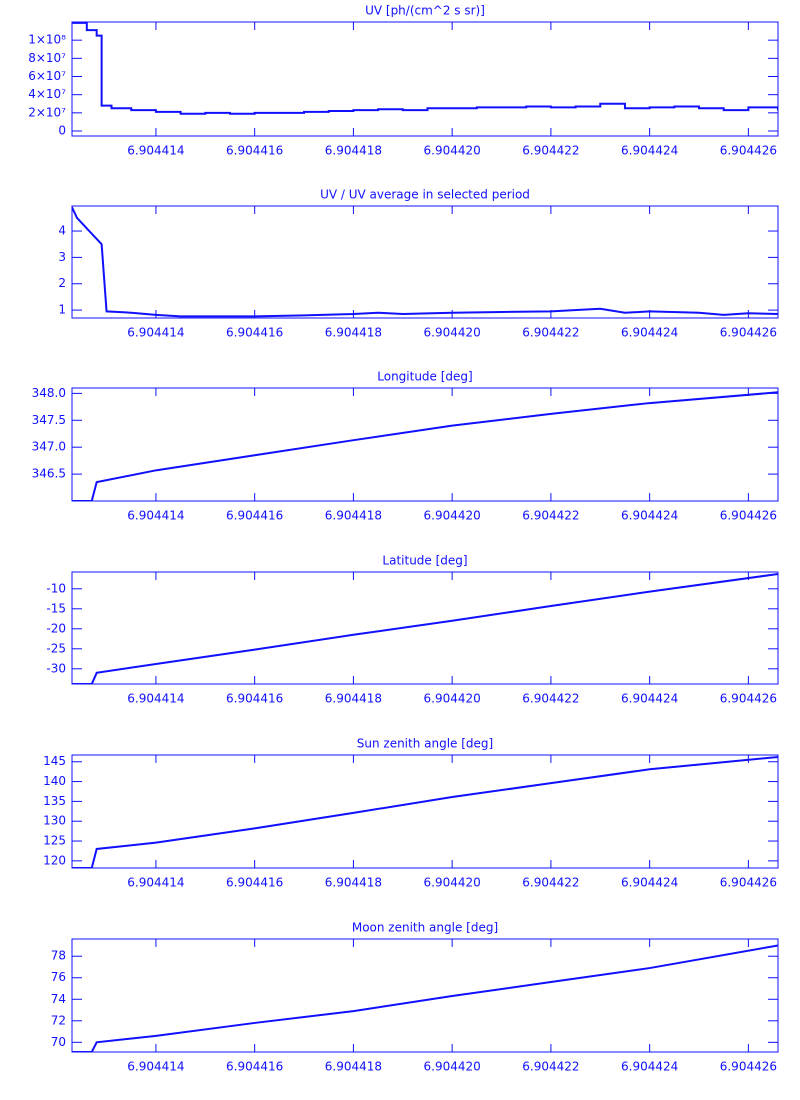 The height and width of the screenshot is (1100, 800). Describe the element at coordinates (49, 474) in the screenshot. I see `y-tick-label: 346.5` at that location.